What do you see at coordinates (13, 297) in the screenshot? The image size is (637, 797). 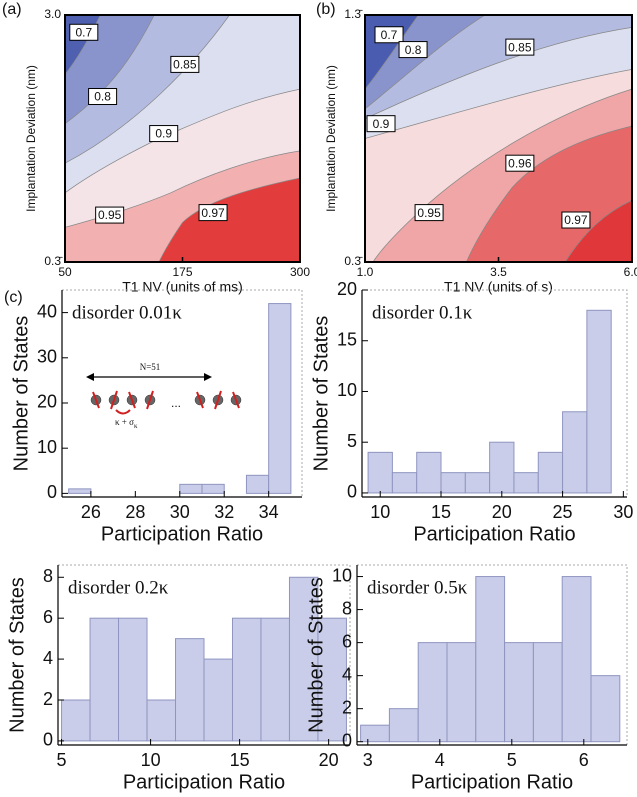 I see `panel-label: (c)` at bounding box center [13, 297].